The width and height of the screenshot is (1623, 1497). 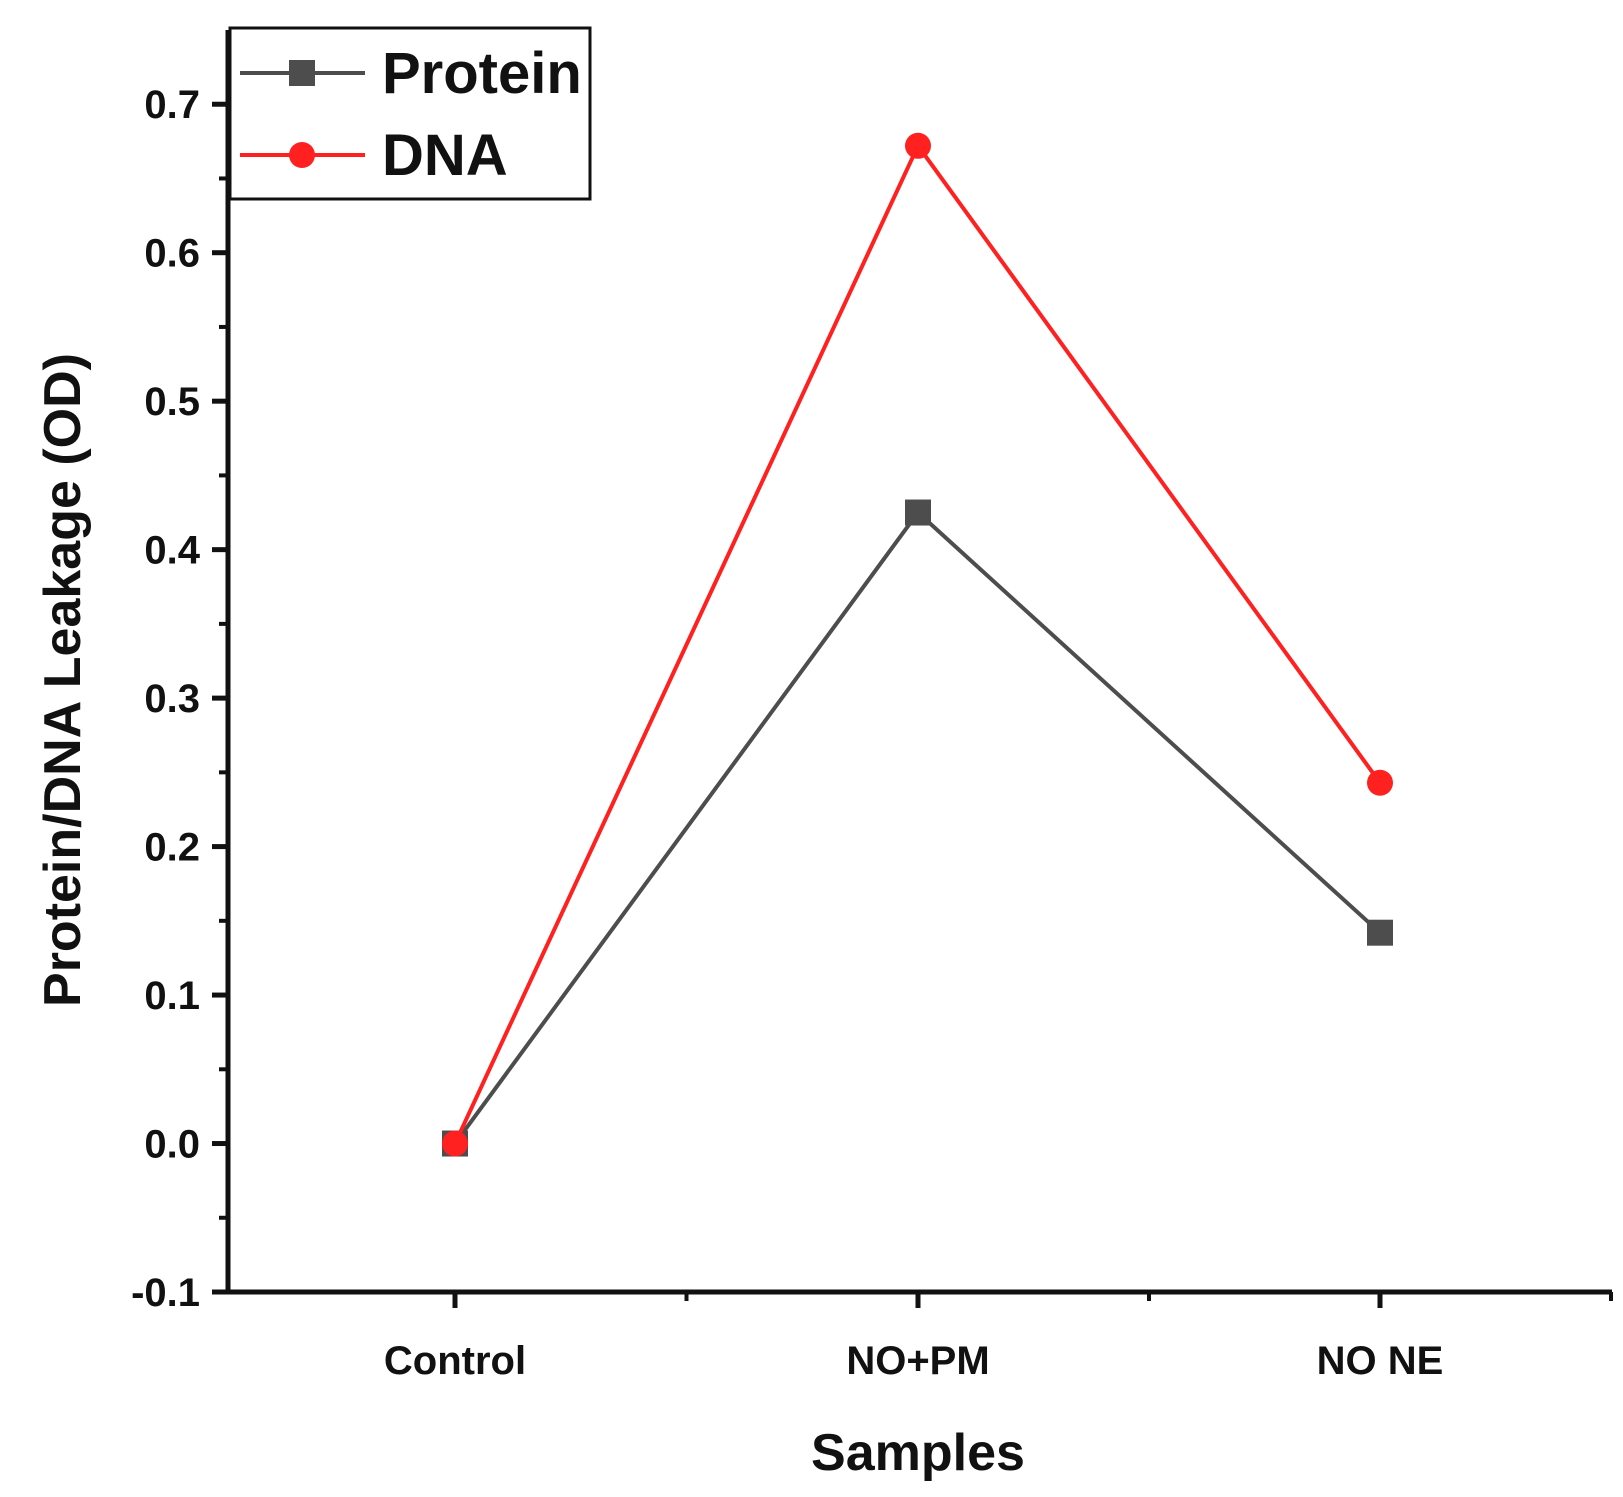 What do you see at coordinates (172, 551) in the screenshot?
I see `y-tick-label: 0.4` at bounding box center [172, 551].